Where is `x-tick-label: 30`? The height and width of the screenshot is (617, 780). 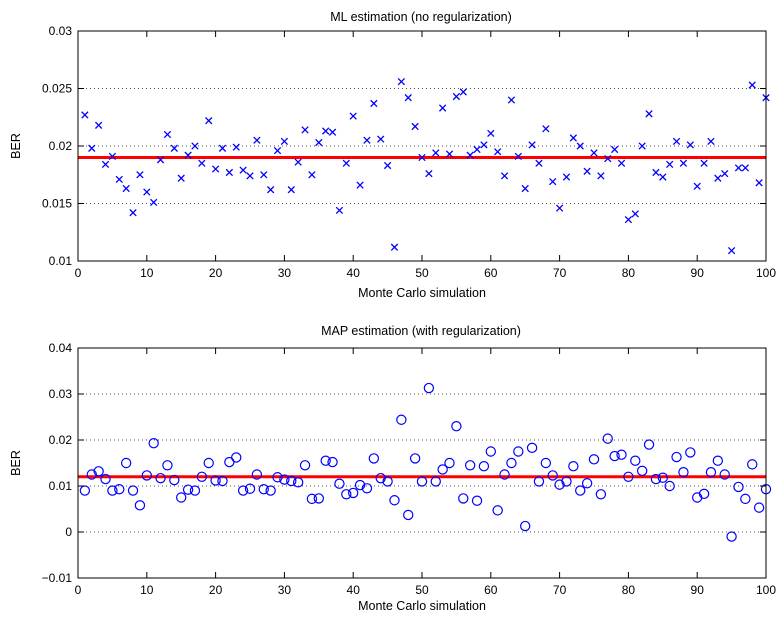 x-tick-label: 30 is located at coordinates (285, 590).